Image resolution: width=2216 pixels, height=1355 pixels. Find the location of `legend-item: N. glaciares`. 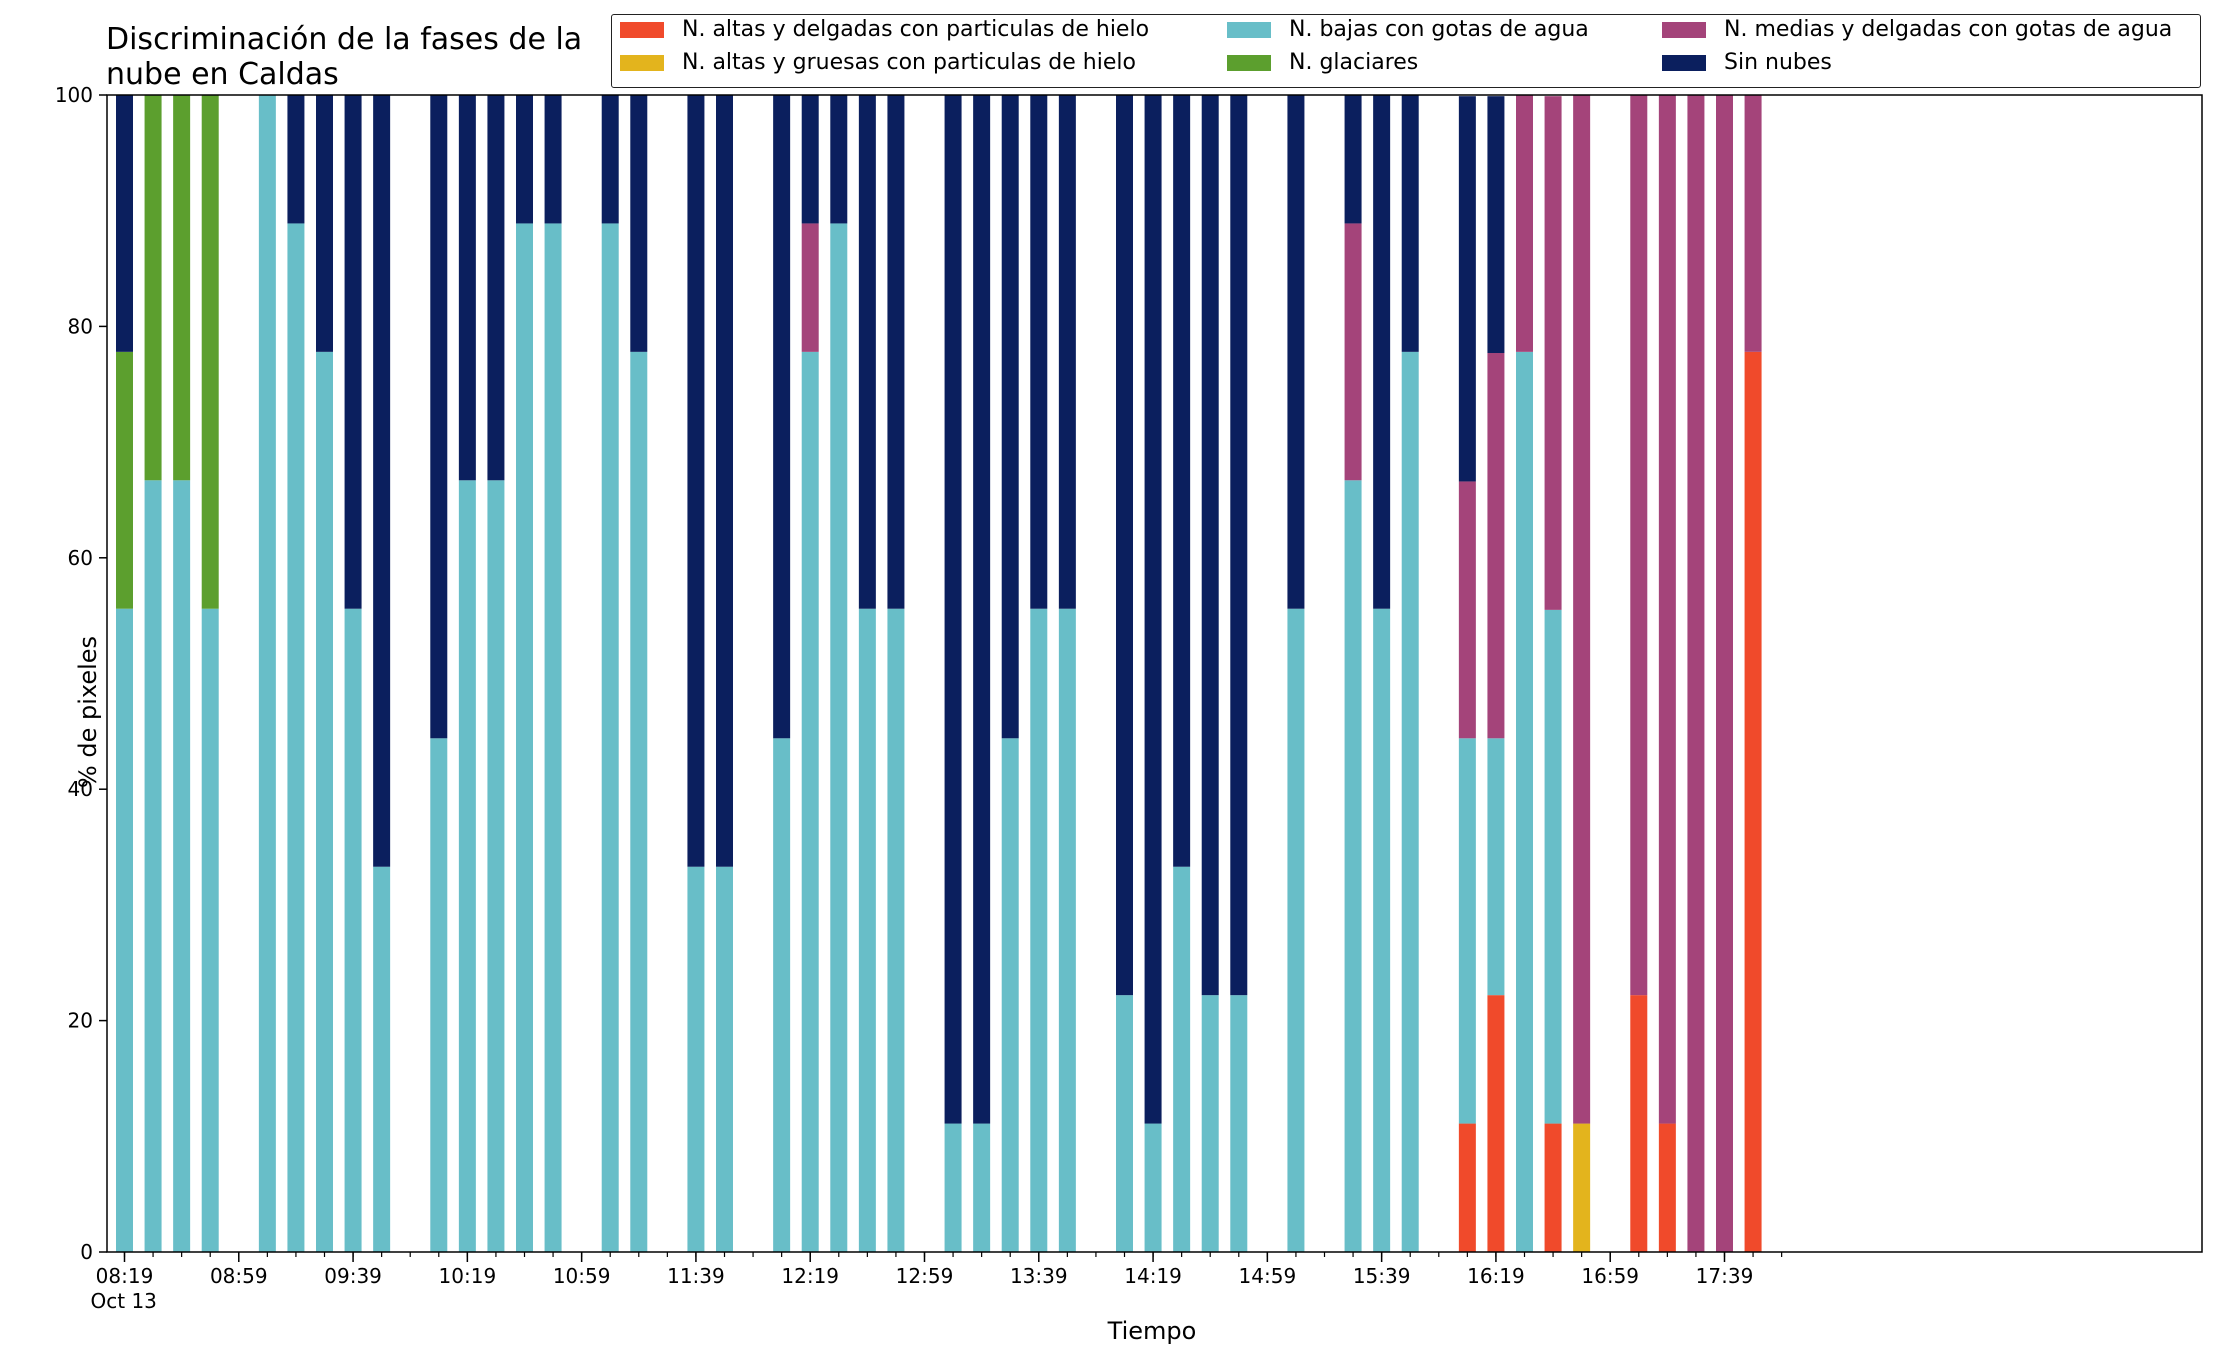

legend-item: N. glaciares is located at coordinates (1322, 62).